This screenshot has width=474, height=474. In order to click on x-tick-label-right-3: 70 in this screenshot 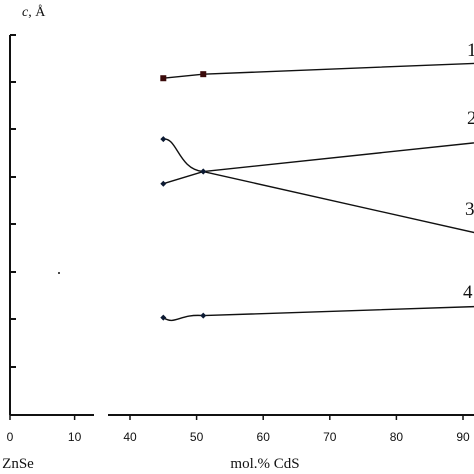, I will do `click(330, 437)`.